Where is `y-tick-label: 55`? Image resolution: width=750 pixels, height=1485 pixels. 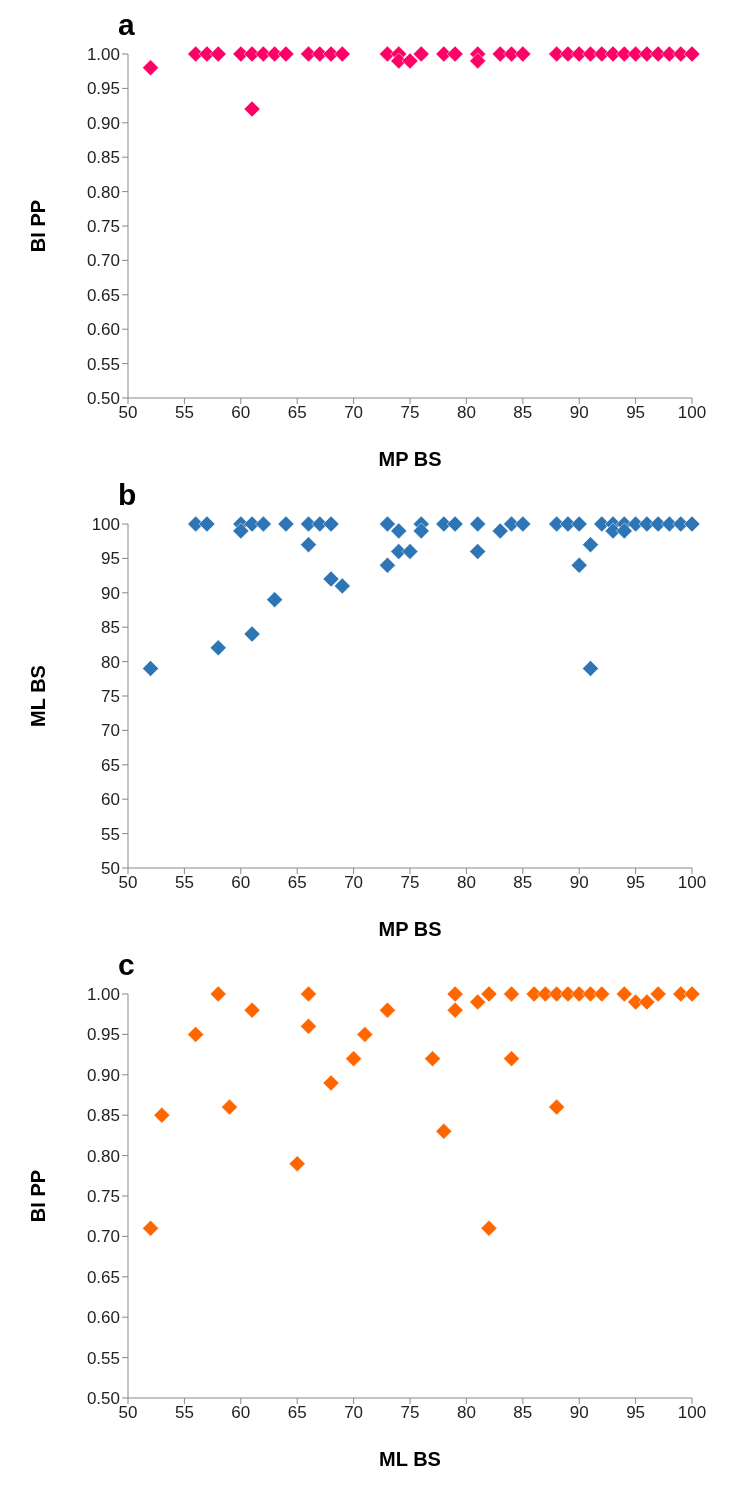
y-tick-label: 55 is located at coordinates (110, 834).